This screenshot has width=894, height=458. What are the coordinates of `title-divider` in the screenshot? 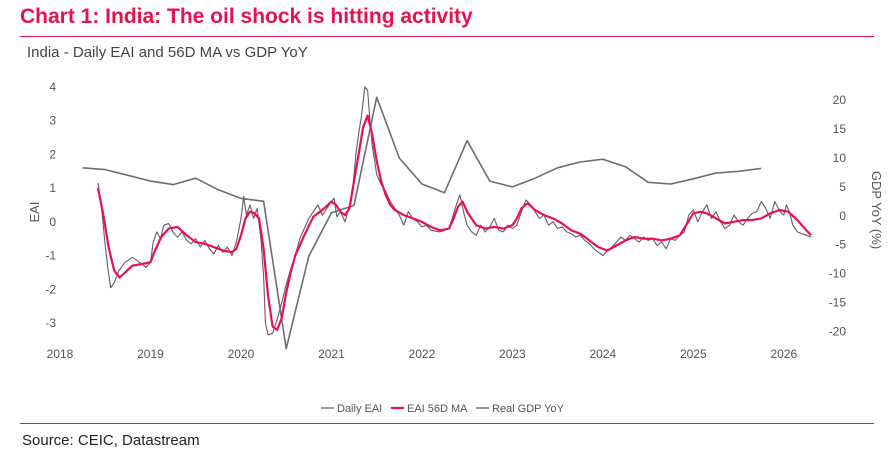 It's located at (447, 36).